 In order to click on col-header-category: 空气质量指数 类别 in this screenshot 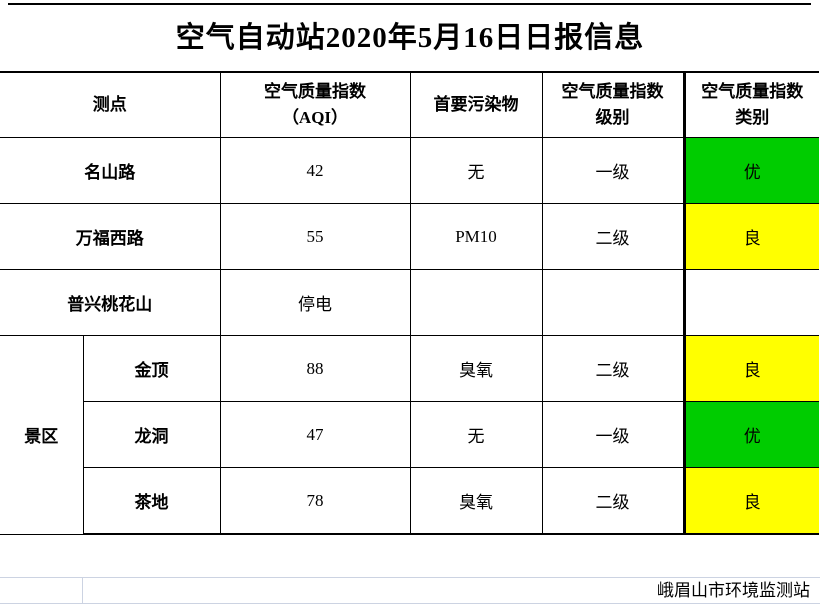, I will do `click(750, 104)`.